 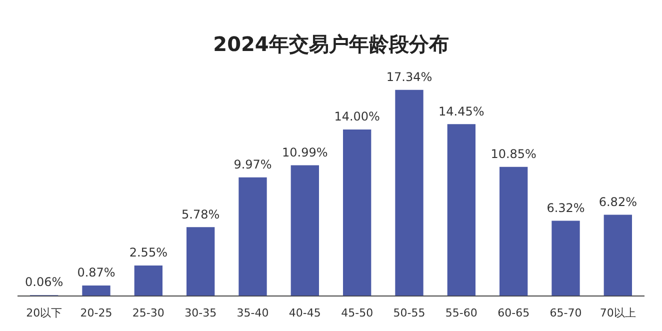 I want to click on x-tick-label: 20-25, so click(x=96, y=313).